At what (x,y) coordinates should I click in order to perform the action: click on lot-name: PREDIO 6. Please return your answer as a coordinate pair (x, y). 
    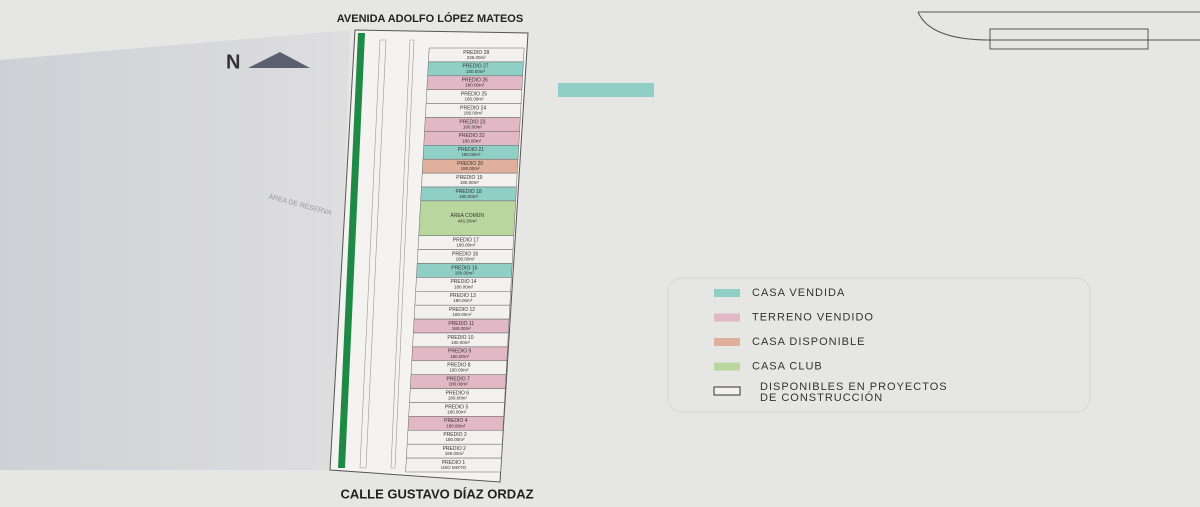
    Looking at the image, I should click on (458, 393).